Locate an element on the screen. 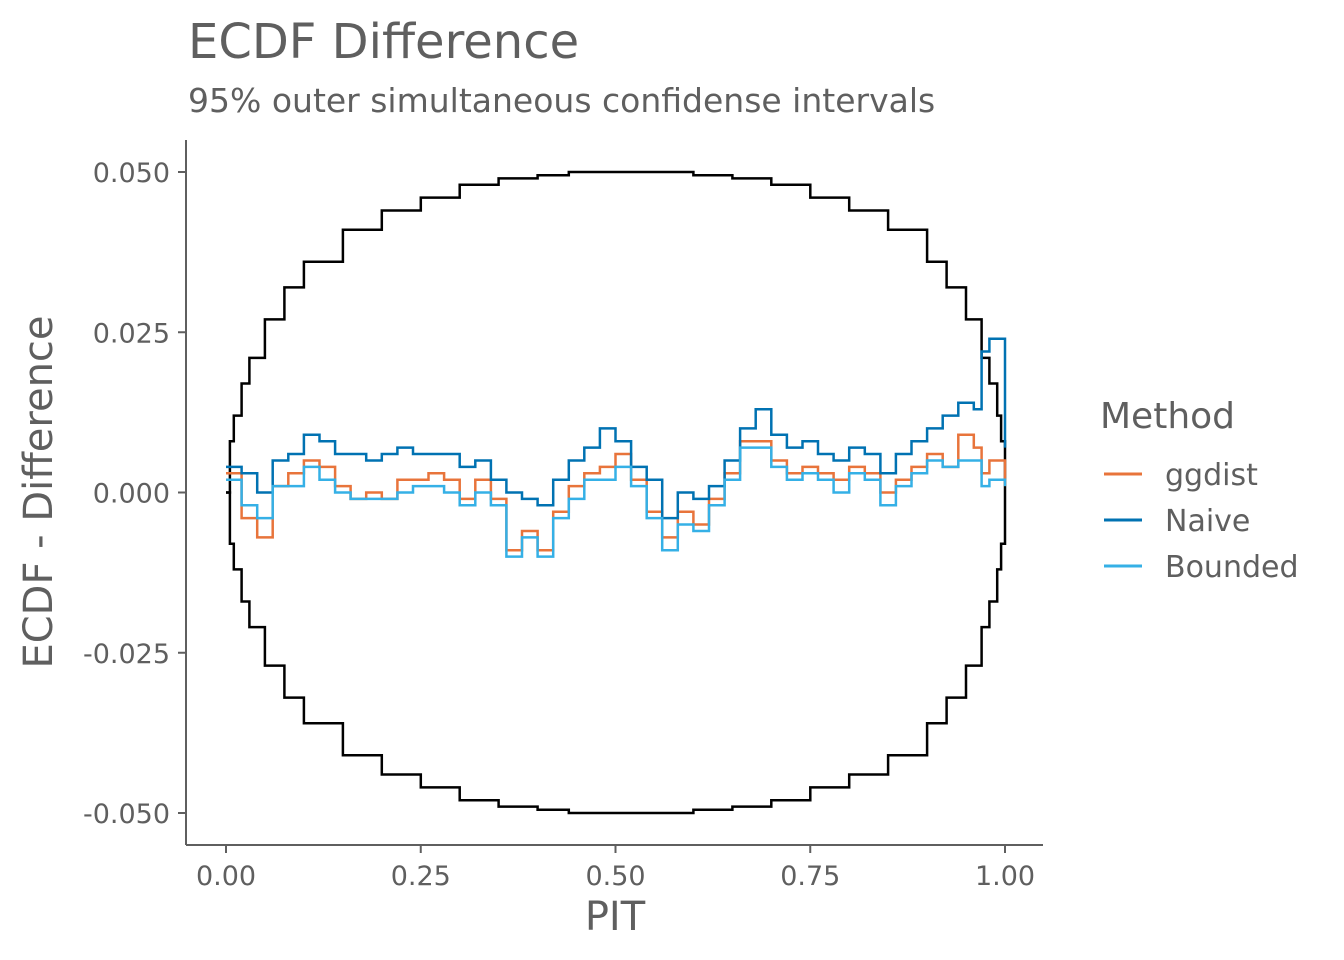 The width and height of the screenshot is (1344, 960). y-axis-ticks: -0.050 -0.025 0.000 0.025 0.050 is located at coordinates (134, 494).